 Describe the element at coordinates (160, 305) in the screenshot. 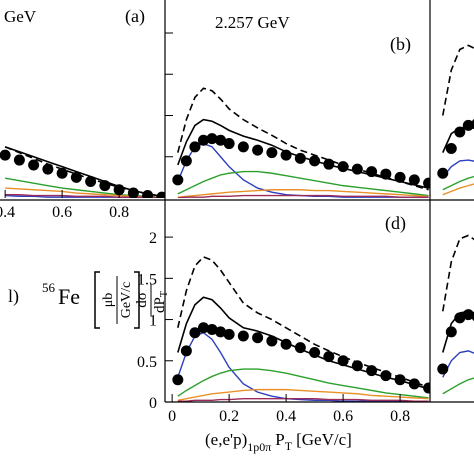

I see `denominator-main: dP` at that location.